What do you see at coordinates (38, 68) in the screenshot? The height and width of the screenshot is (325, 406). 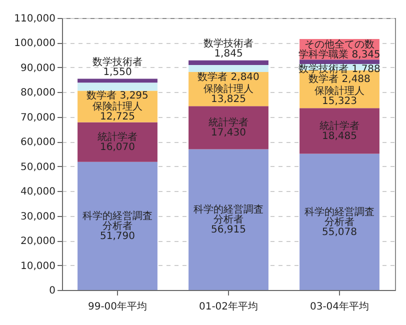 I see `y-tick-label: 90,000` at bounding box center [38, 68].